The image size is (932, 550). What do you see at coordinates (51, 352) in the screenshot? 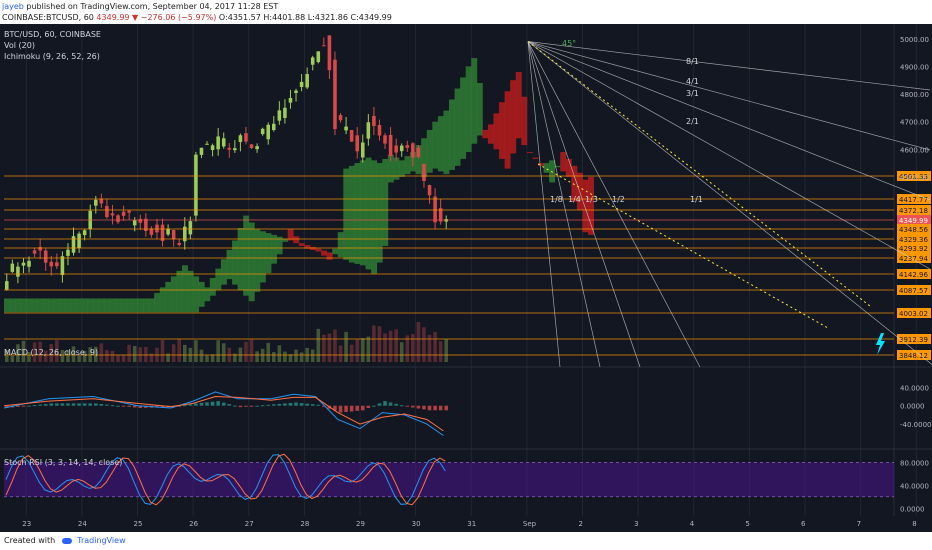
I see `macd-legend: MACD (12, 26, close, 9)` at bounding box center [51, 352].